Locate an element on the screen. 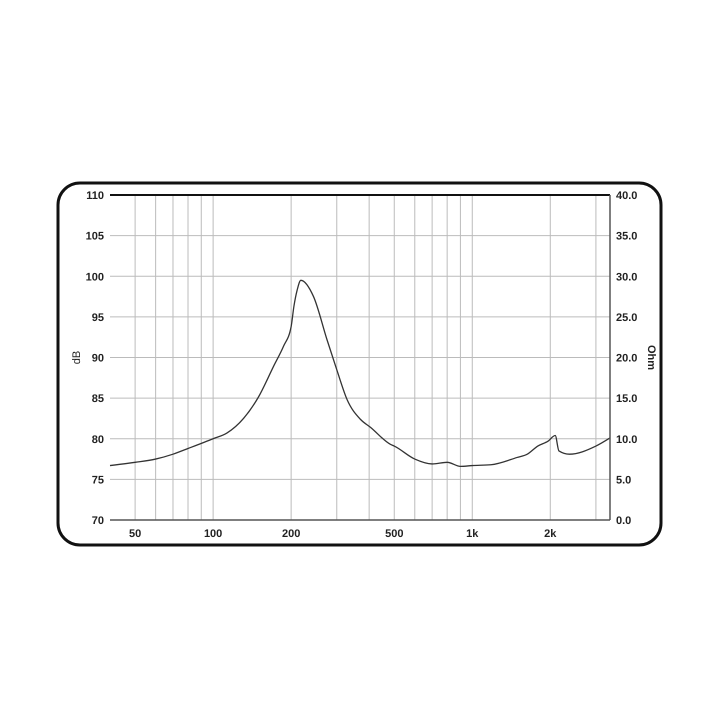 The image size is (726, 726). x-tick-label: 500 is located at coordinates (394, 534).